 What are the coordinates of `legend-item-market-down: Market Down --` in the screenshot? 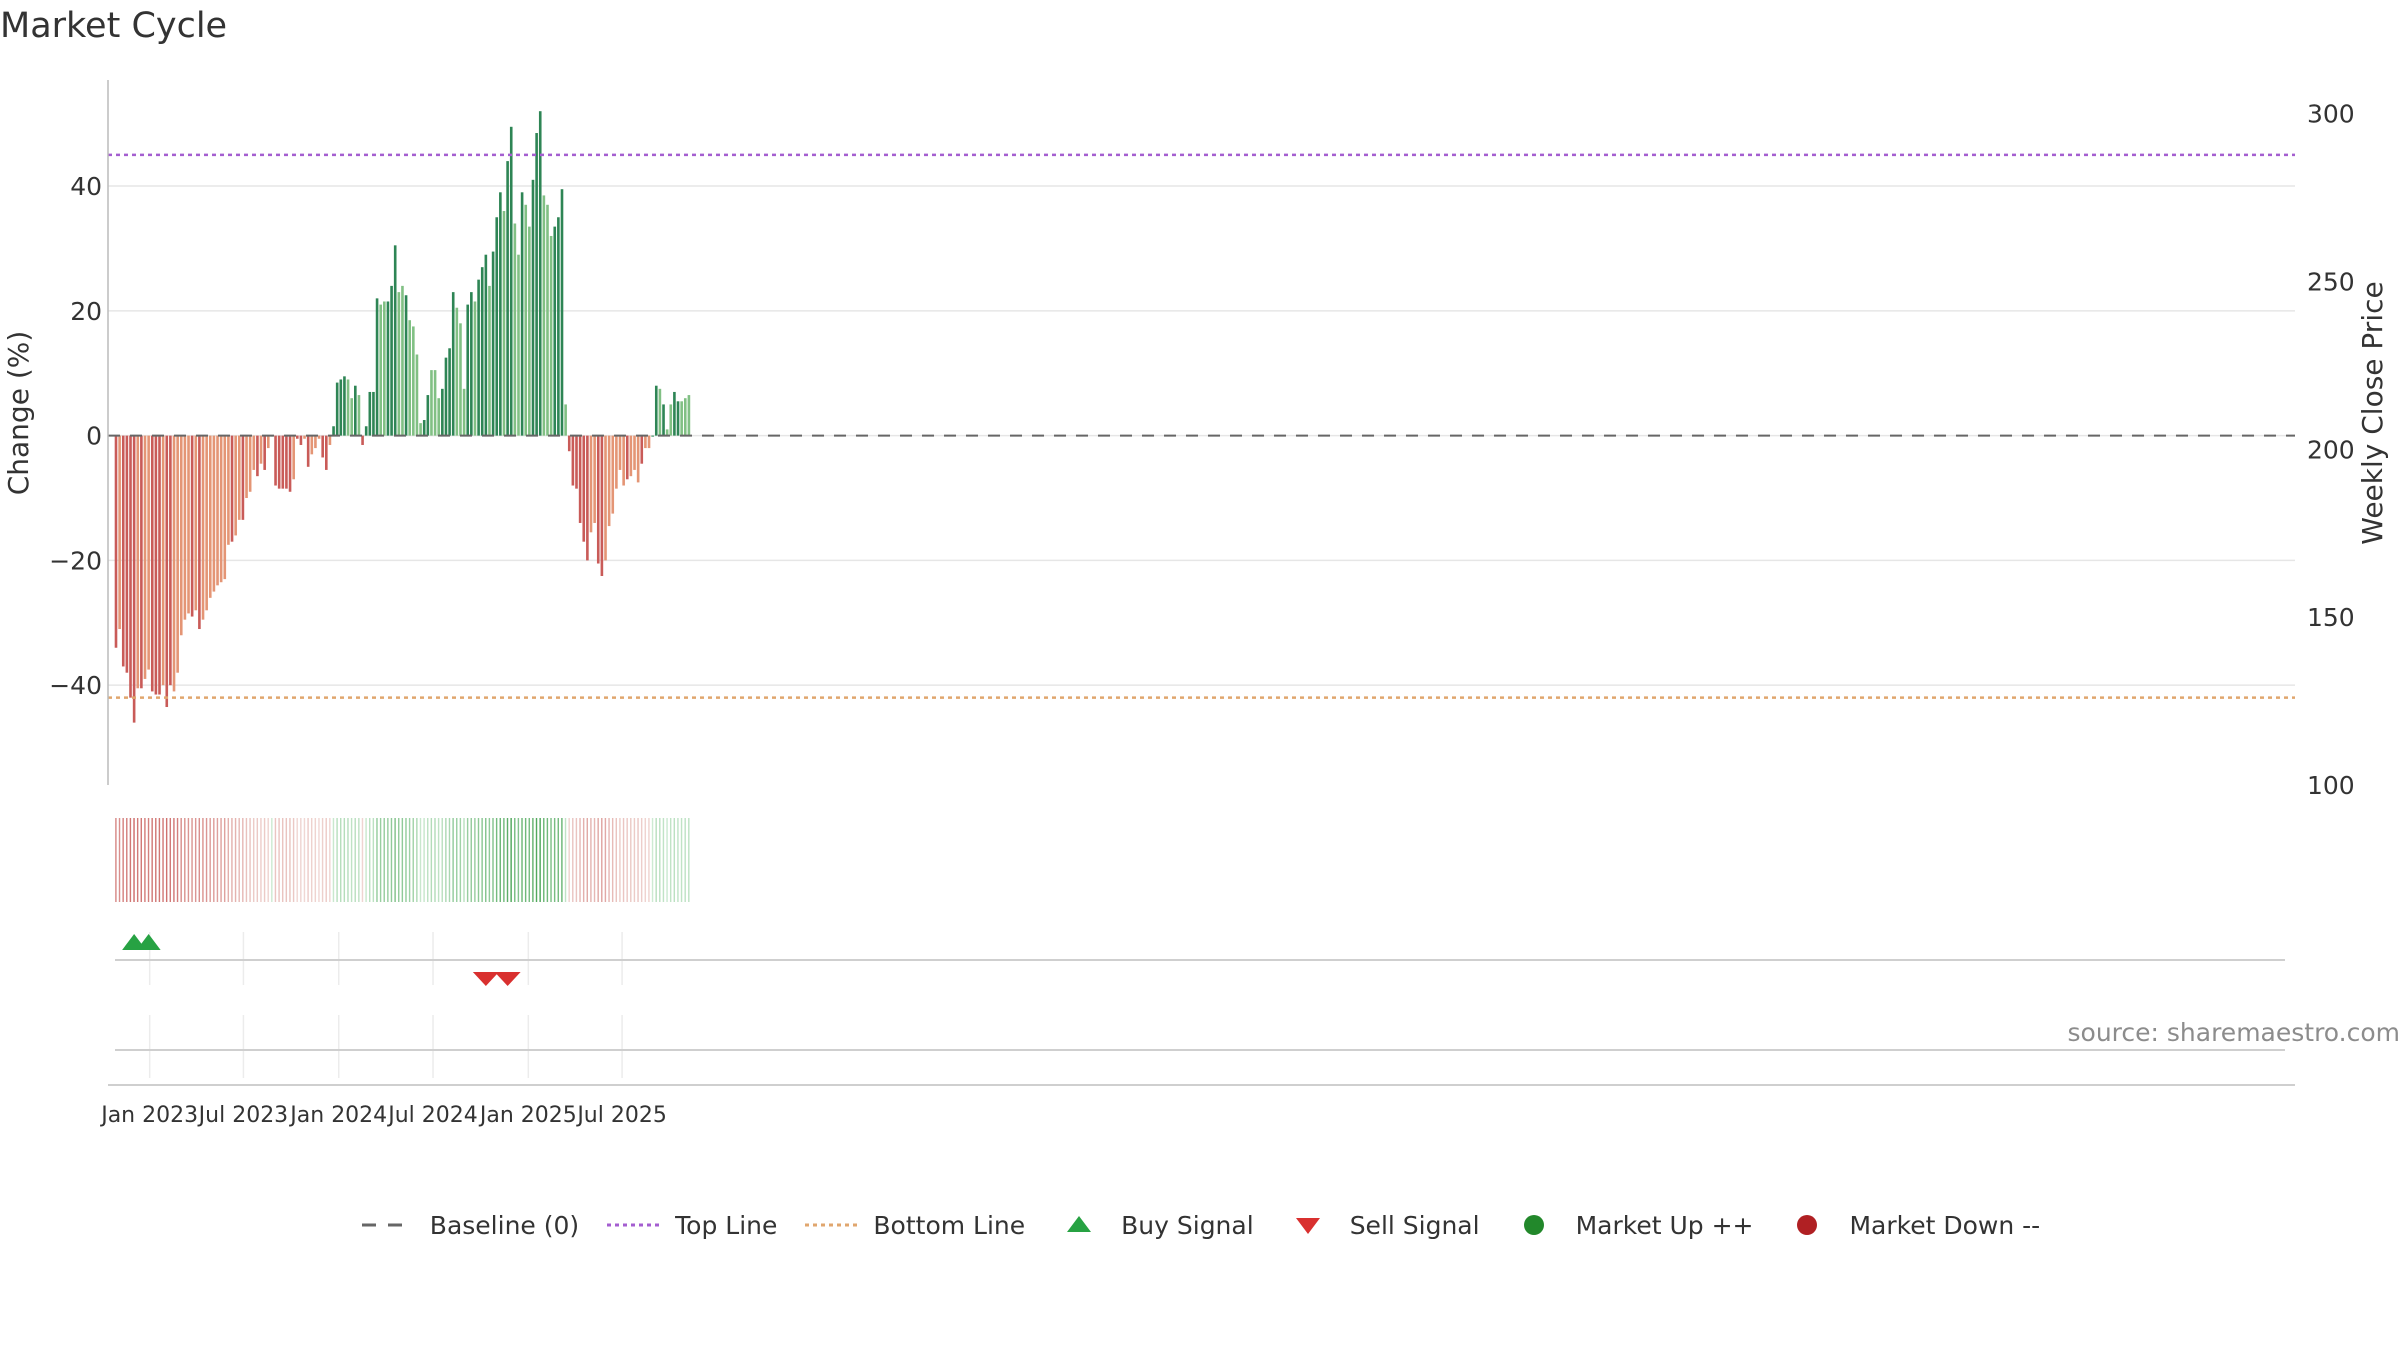 It's located at (1909, 1225).